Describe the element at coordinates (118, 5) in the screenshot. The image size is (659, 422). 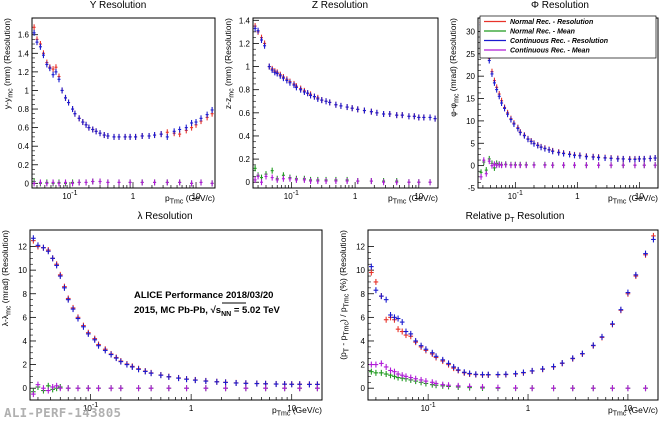
I see `panel-title: Y Resolution` at that location.